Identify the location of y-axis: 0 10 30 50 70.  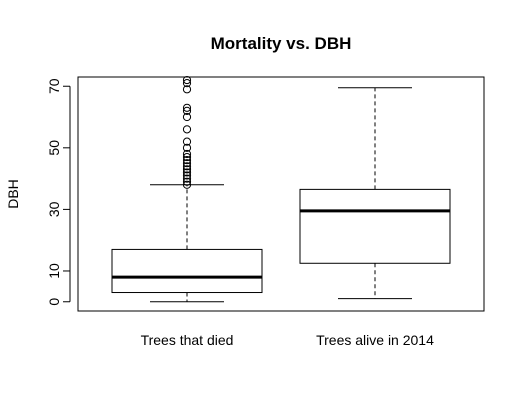
(58, 192).